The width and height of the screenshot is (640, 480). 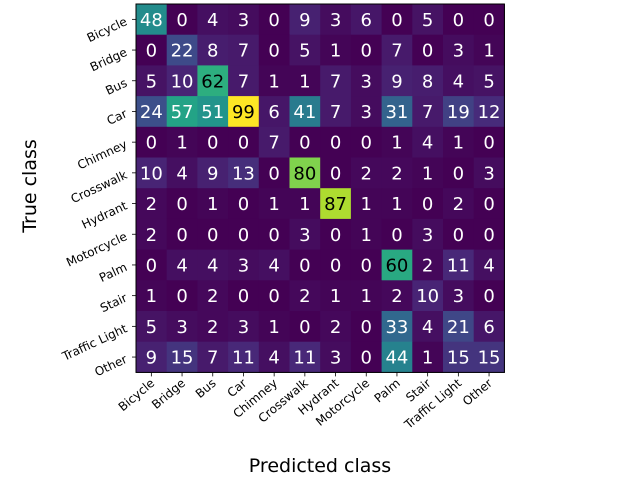 What do you see at coordinates (30, 186) in the screenshot?
I see `y-axis-label: True class` at bounding box center [30, 186].